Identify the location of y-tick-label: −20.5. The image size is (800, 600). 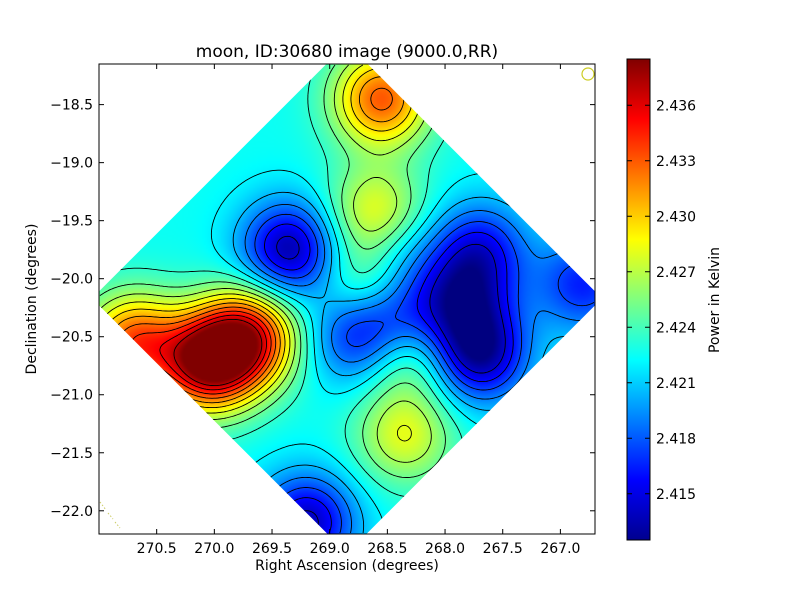
(71, 338).